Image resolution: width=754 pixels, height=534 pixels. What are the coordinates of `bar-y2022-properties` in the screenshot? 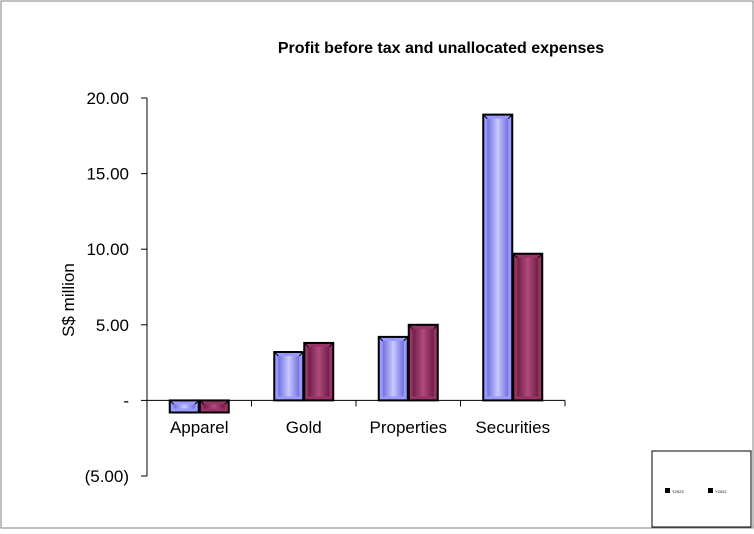 It's located at (423, 362).